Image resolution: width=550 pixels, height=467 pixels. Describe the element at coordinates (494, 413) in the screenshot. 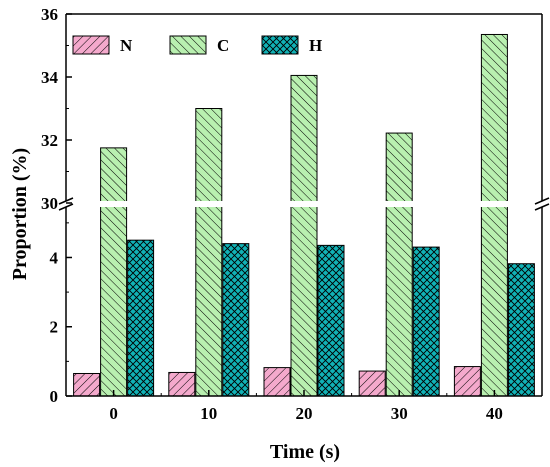

I see `x-tick-label: 40` at that location.